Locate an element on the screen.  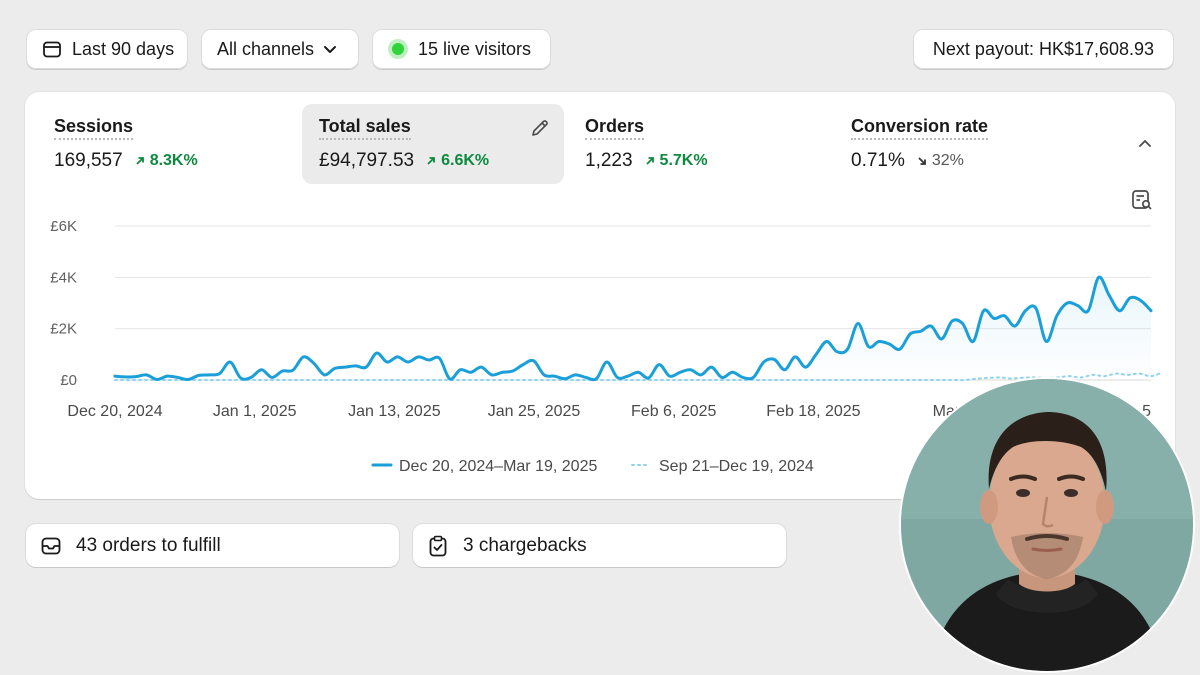
chargebacks-label: 3 chargebacks is located at coordinates (525, 545).